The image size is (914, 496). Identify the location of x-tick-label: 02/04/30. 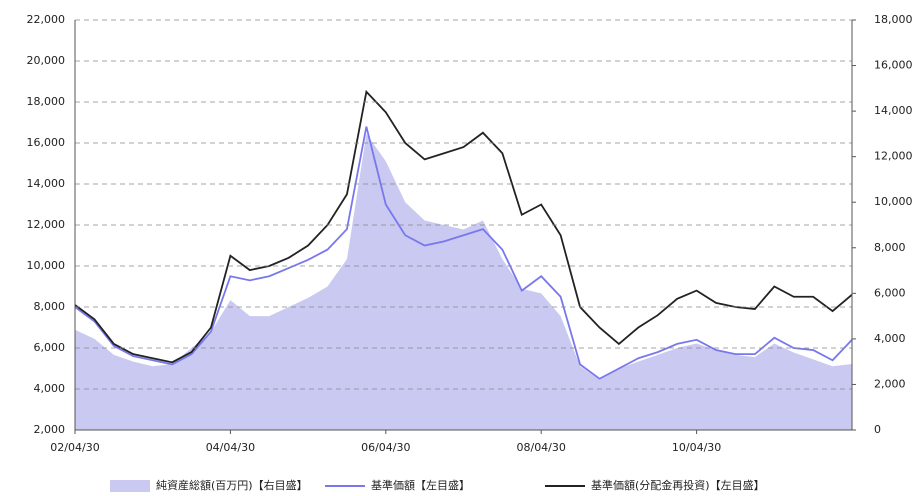
(74, 447).